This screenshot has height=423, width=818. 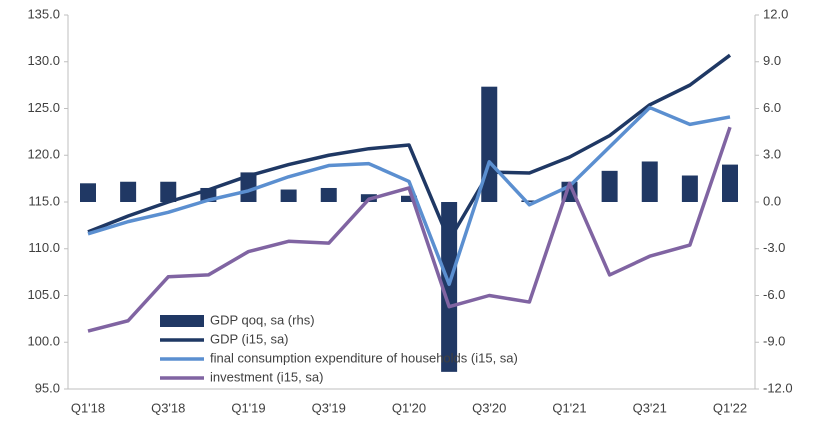 What do you see at coordinates (47, 387) in the screenshot?
I see `y-tick-label: 95.0` at bounding box center [47, 387].